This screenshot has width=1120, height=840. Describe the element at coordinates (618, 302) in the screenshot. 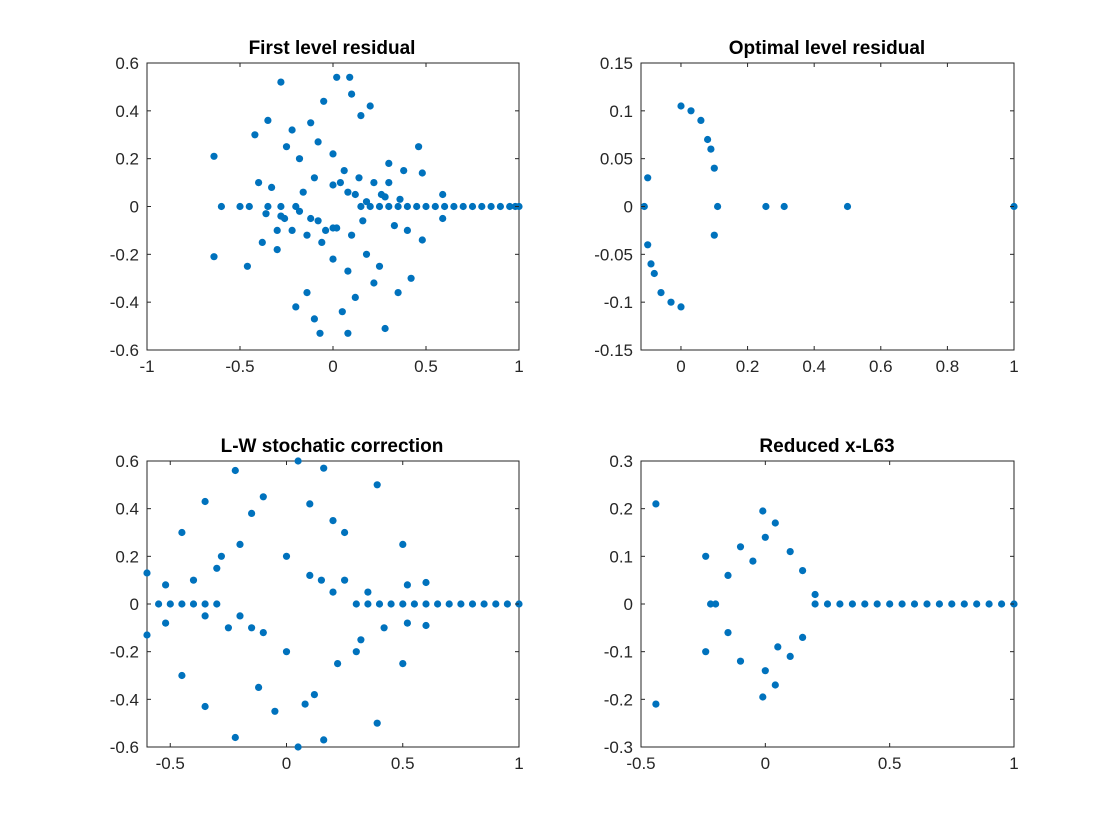

I see `y-tick-label: -0.1` at that location.